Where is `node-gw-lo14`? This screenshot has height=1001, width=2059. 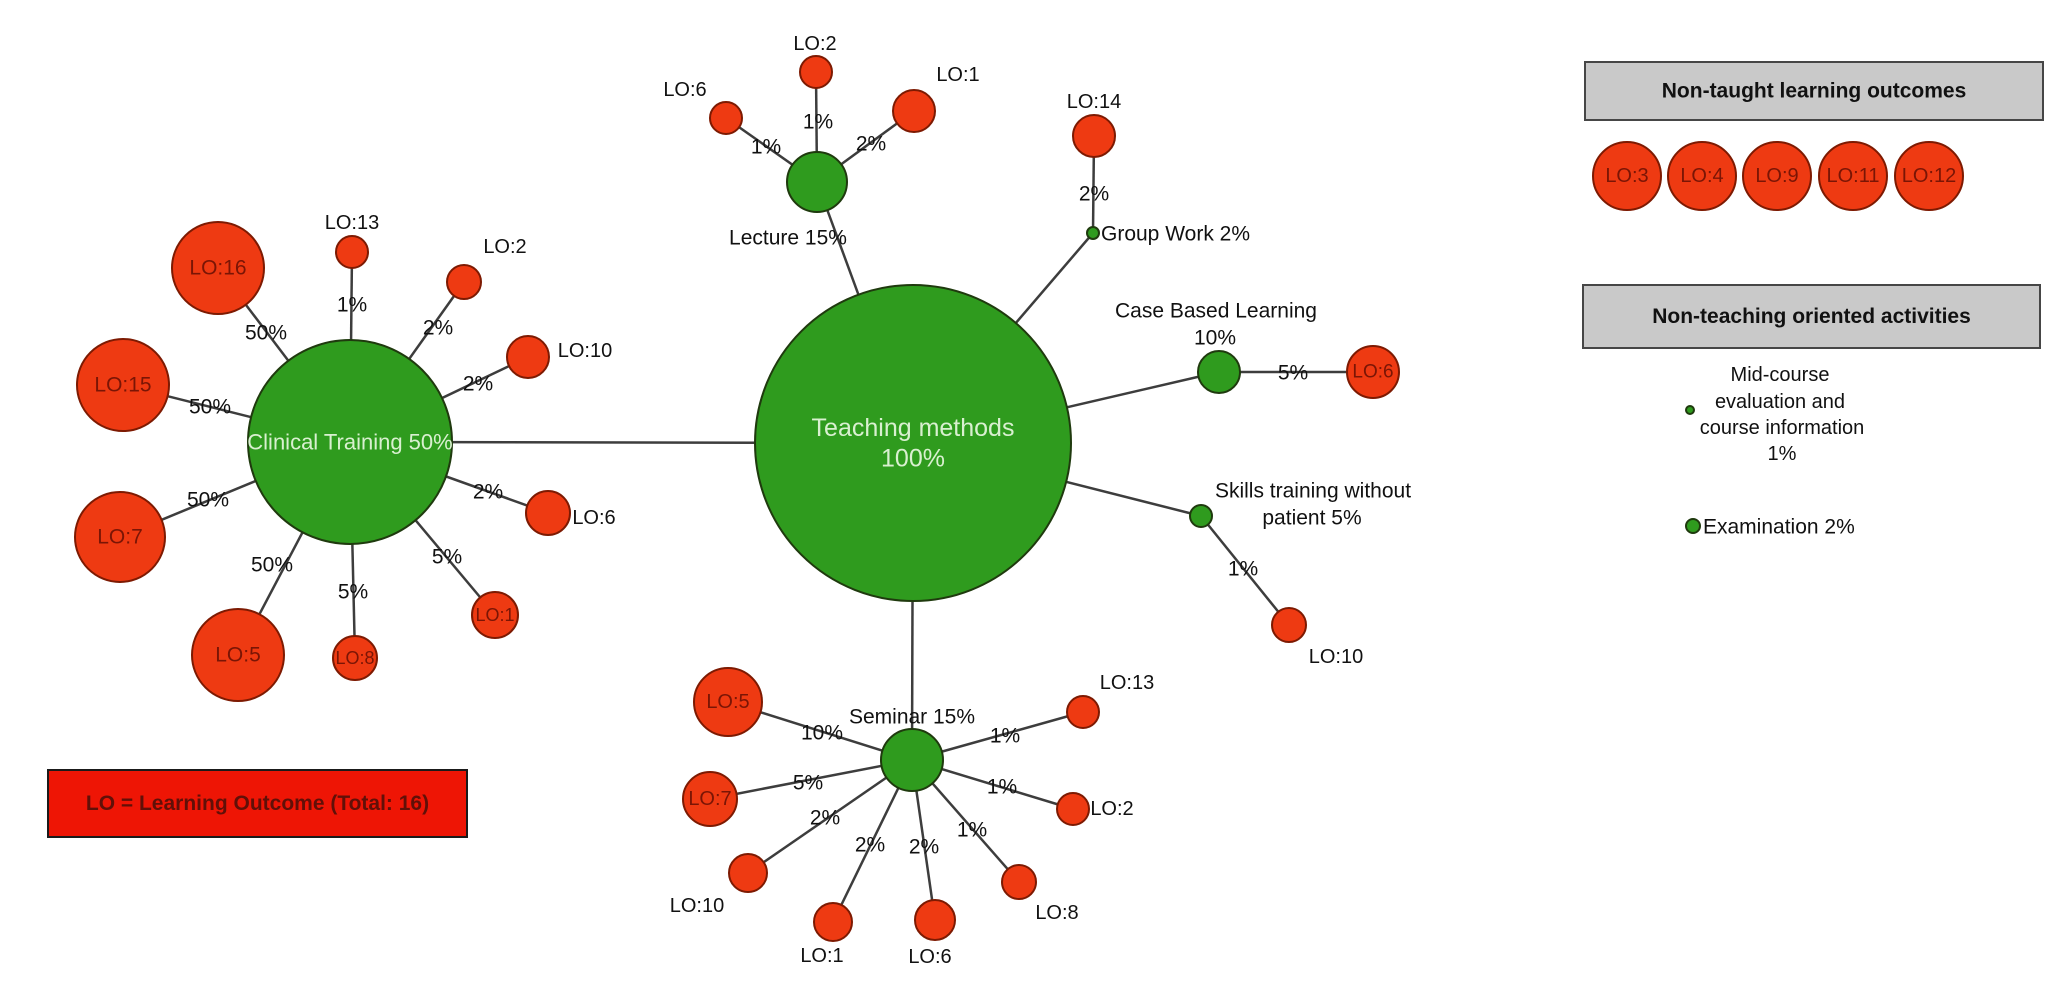 node-gw-lo14 is located at coordinates (1094, 136).